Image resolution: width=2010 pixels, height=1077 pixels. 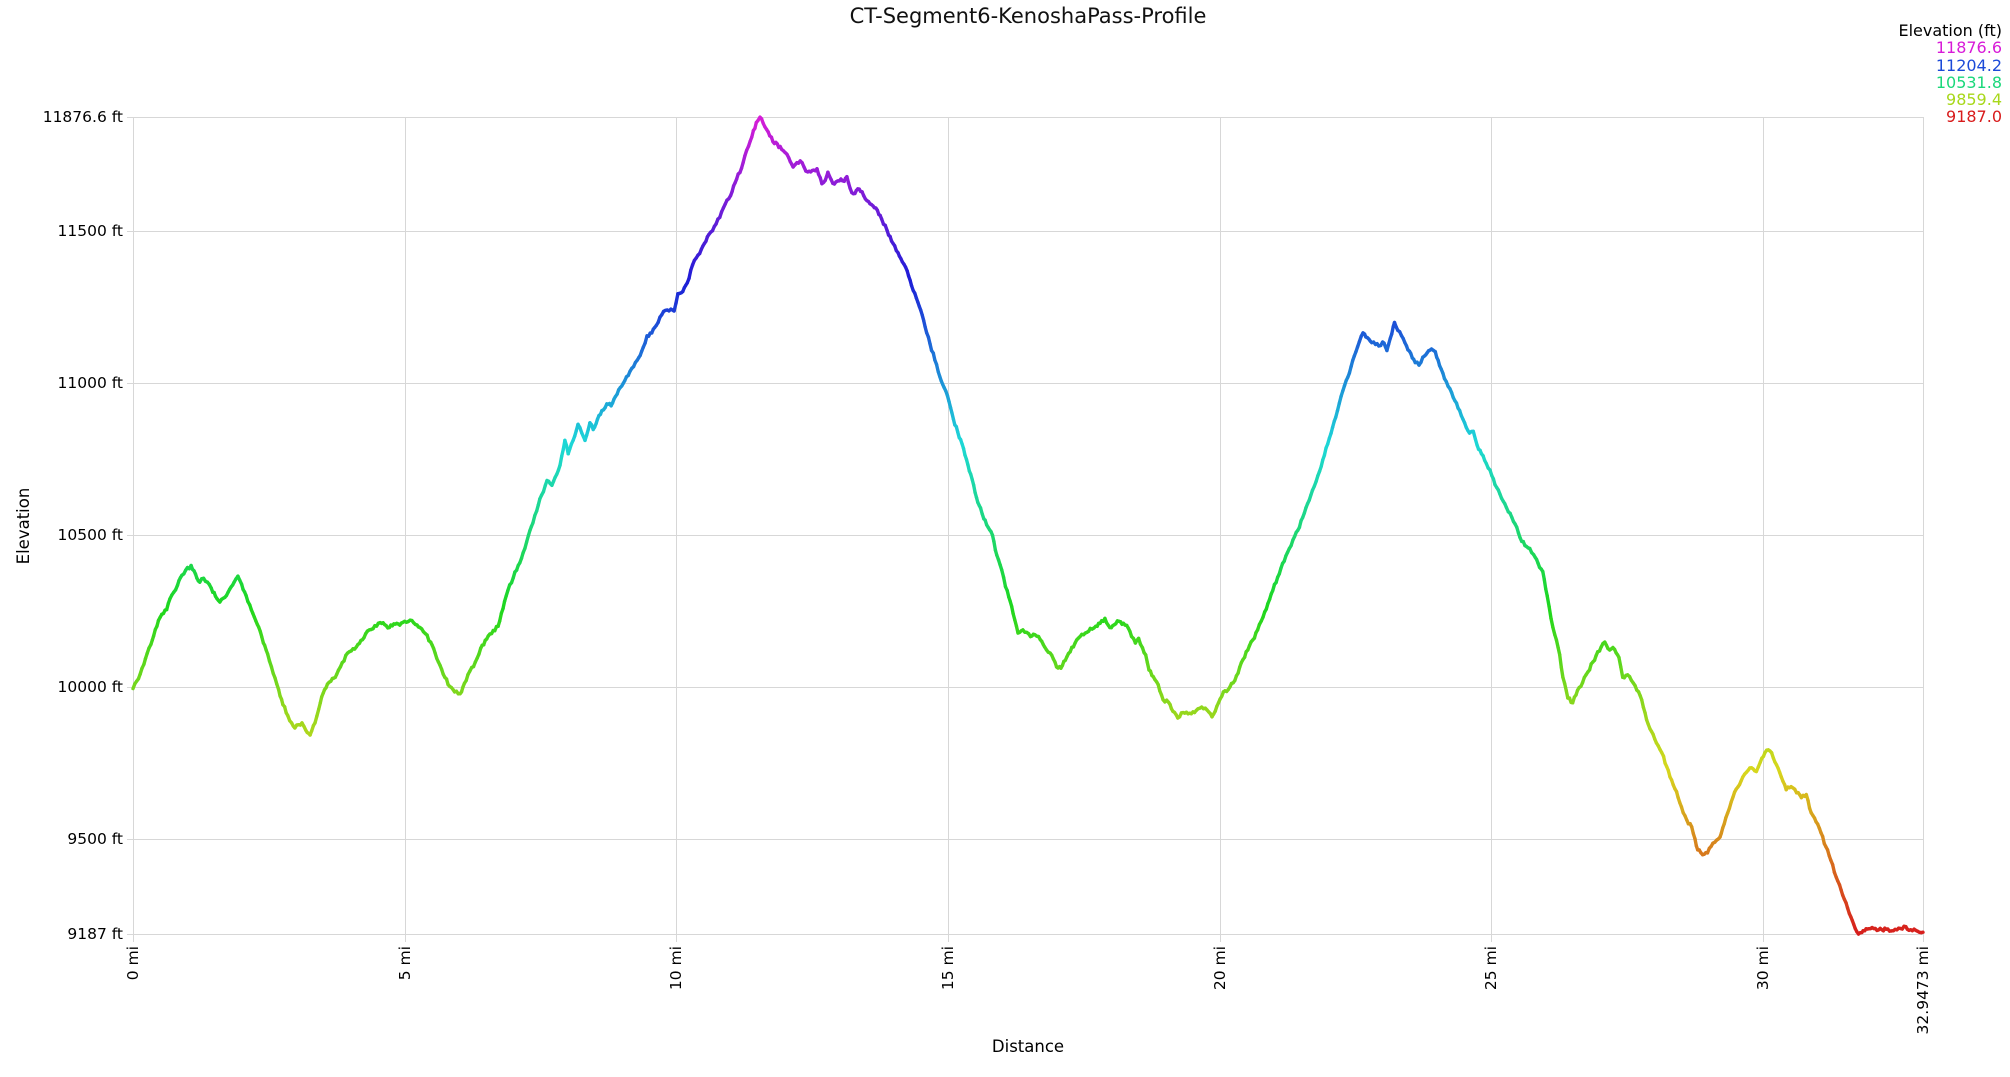 What do you see at coordinates (90, 231) in the screenshot?
I see `y-axis-tick-label: 11500 ft` at bounding box center [90, 231].